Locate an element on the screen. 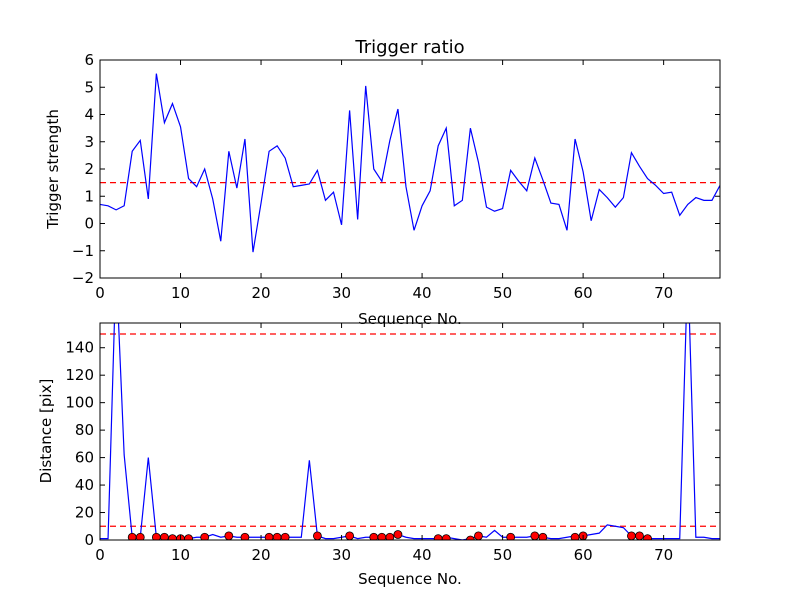 The width and height of the screenshot is (800, 600). y-tick-label: 1 is located at coordinates (89, 196).